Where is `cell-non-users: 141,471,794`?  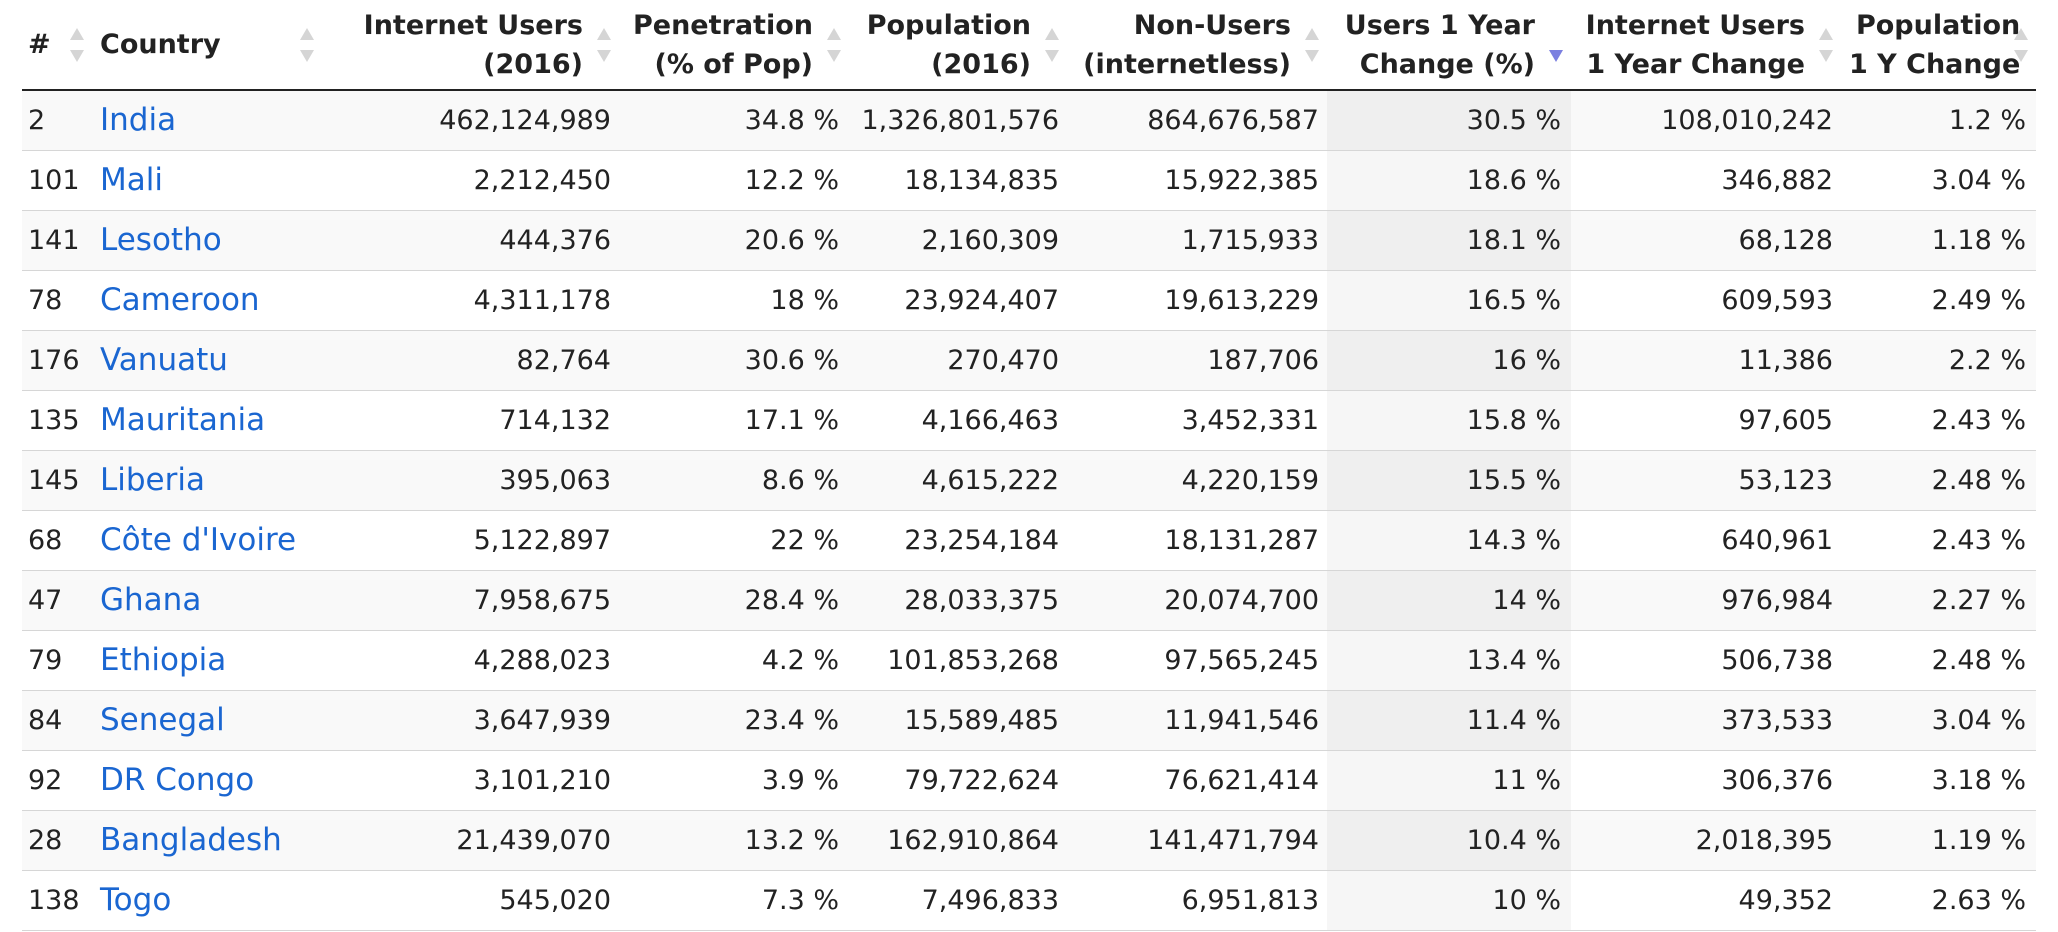
cell-non-users: 141,471,794 is located at coordinates (1197, 840).